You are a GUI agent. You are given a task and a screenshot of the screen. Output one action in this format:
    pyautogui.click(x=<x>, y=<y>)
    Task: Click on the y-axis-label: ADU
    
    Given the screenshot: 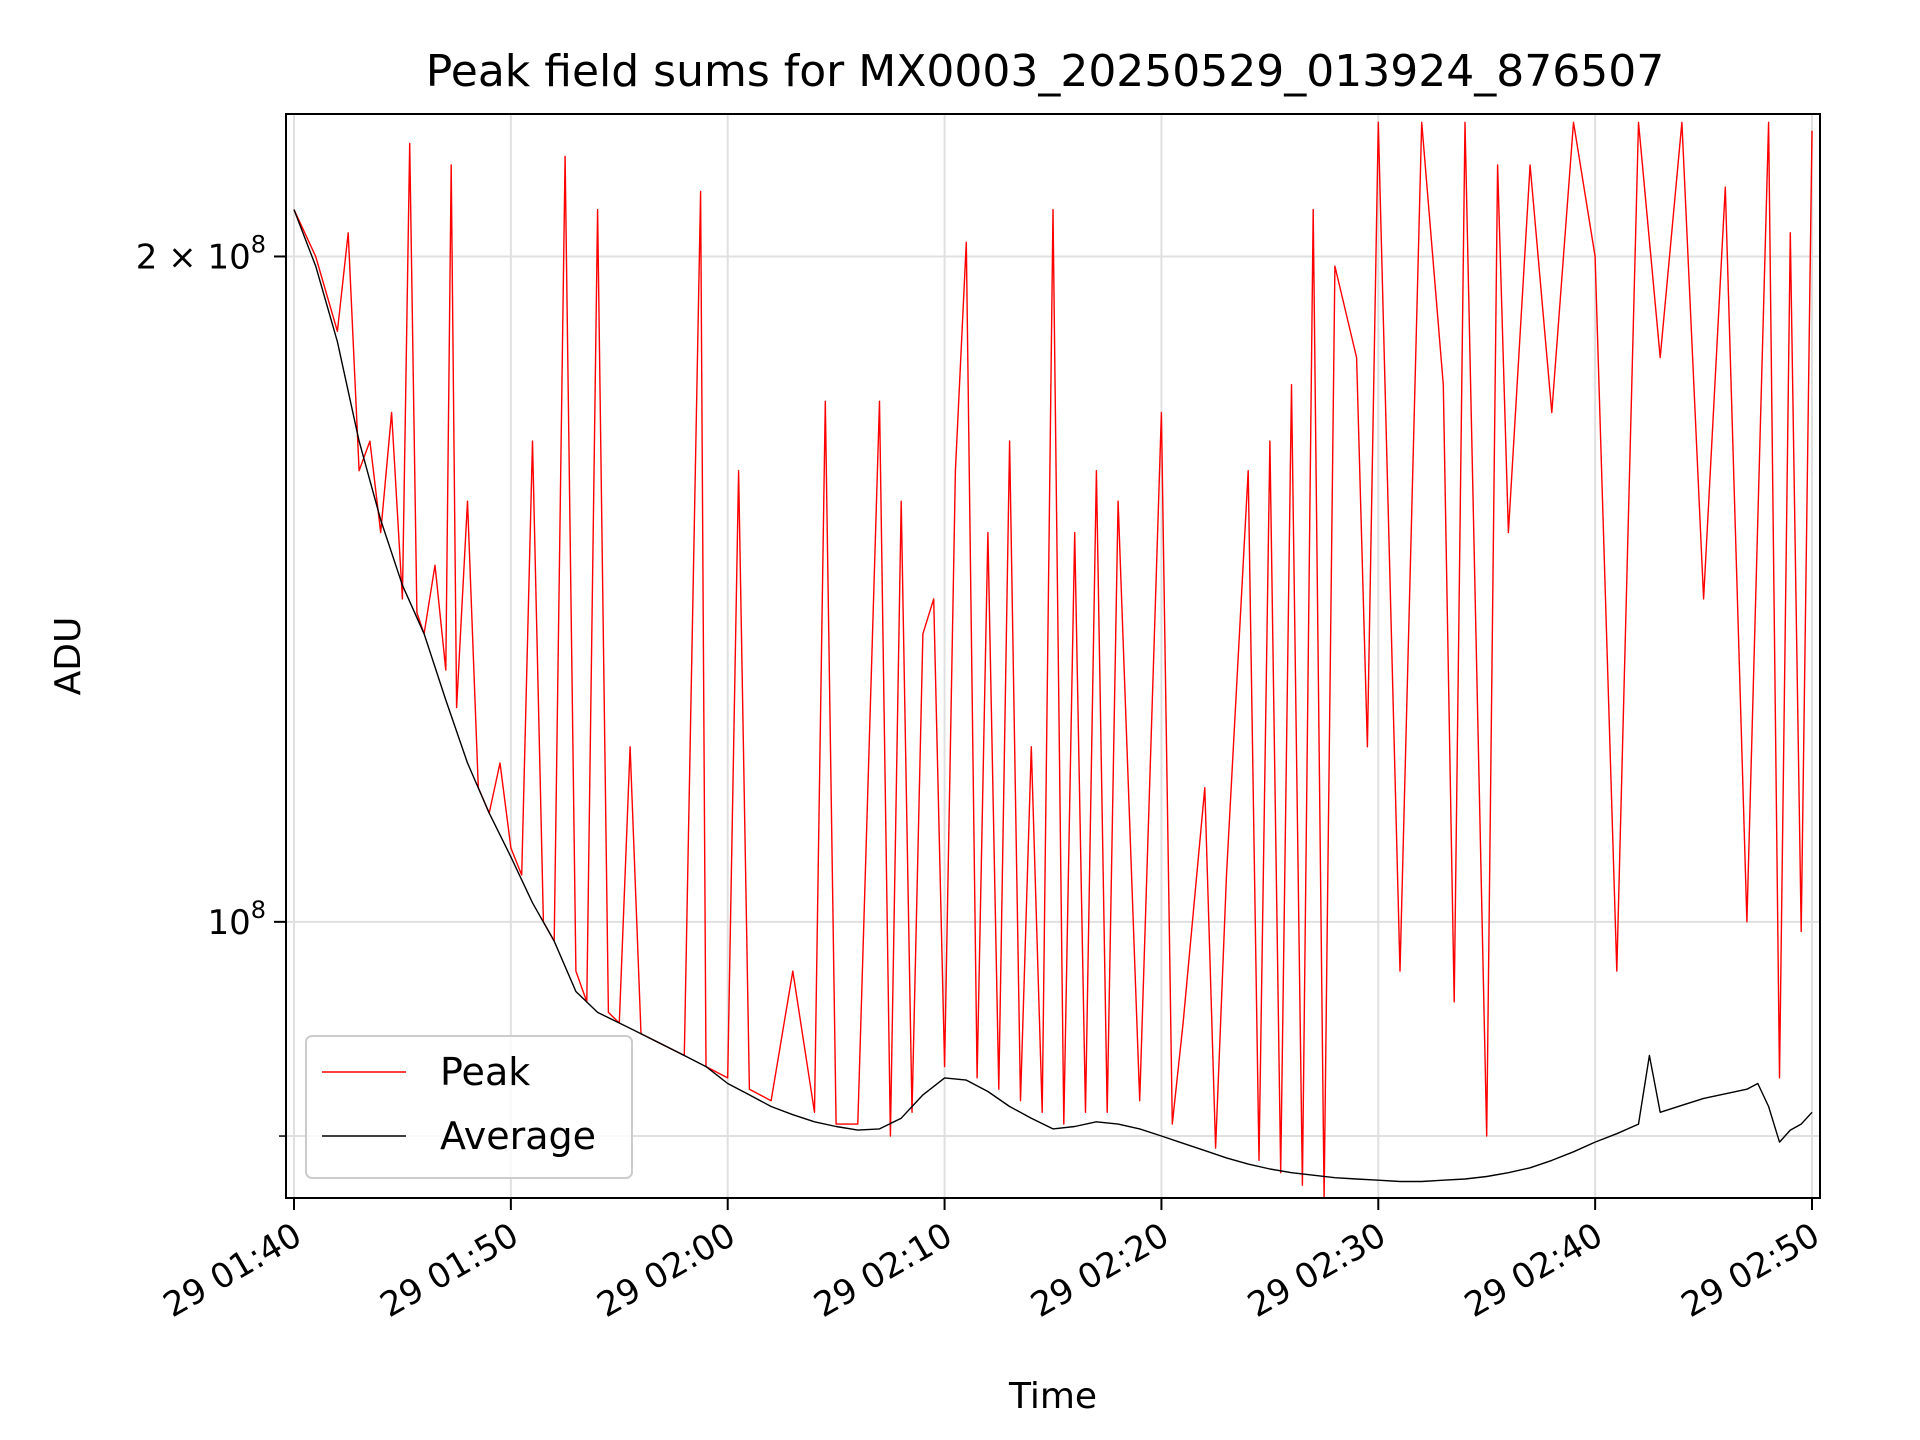 What is the action you would take?
    pyautogui.click(x=68, y=656)
    